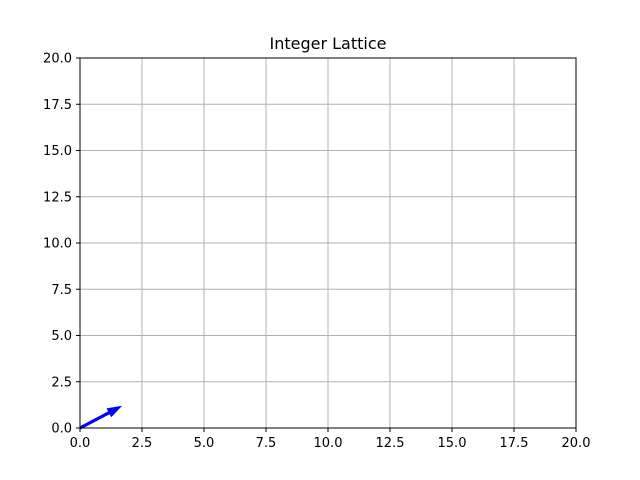 The height and width of the screenshot is (480, 640). Describe the element at coordinates (57, 244) in the screenshot. I see `y-tick-label: 10.0` at that location.